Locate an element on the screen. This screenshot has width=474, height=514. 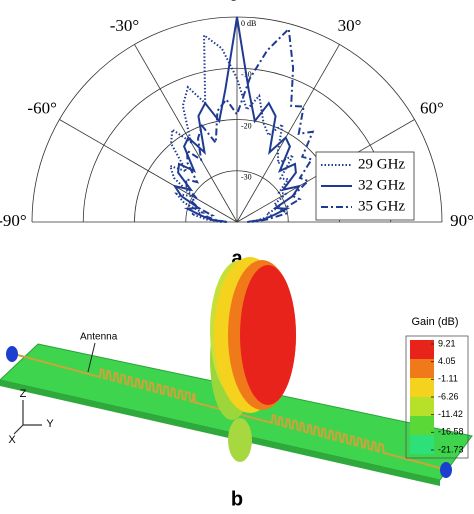
panel-label: b is located at coordinates (237, 499).